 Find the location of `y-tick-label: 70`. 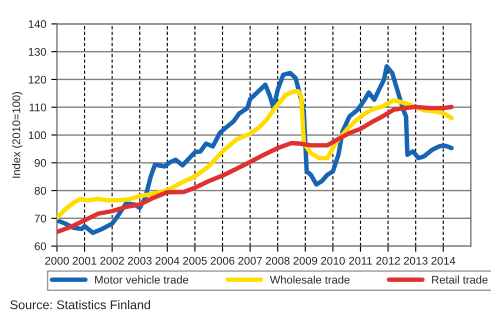

y-tick-label: 70 is located at coordinates (40, 218).